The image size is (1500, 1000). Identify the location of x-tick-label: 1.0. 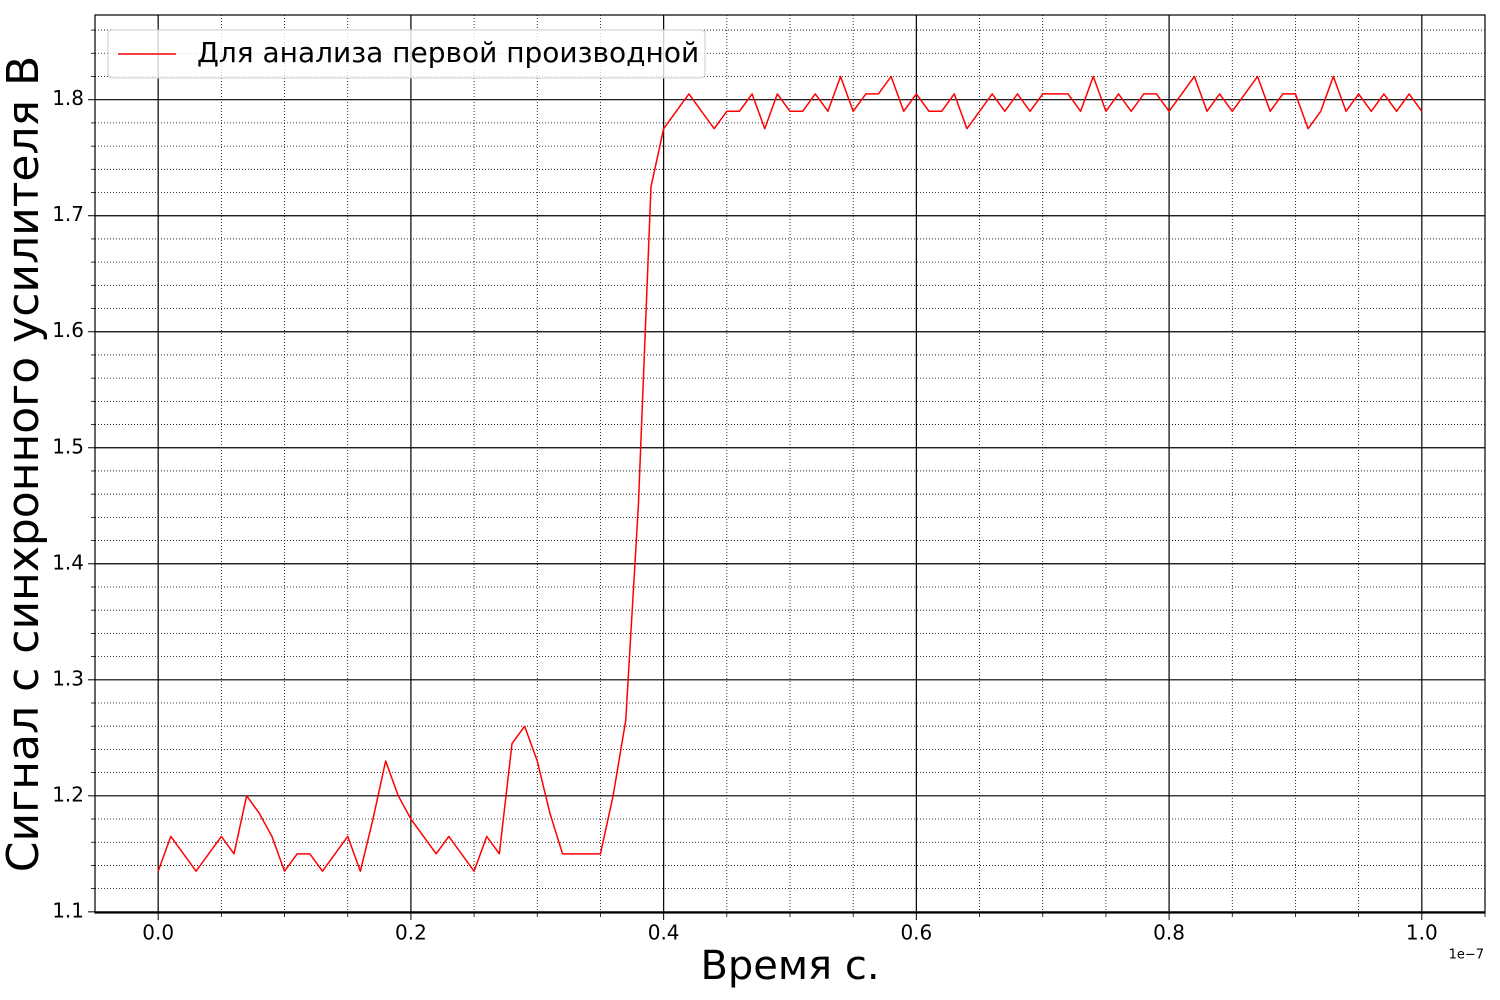
(1422, 933).